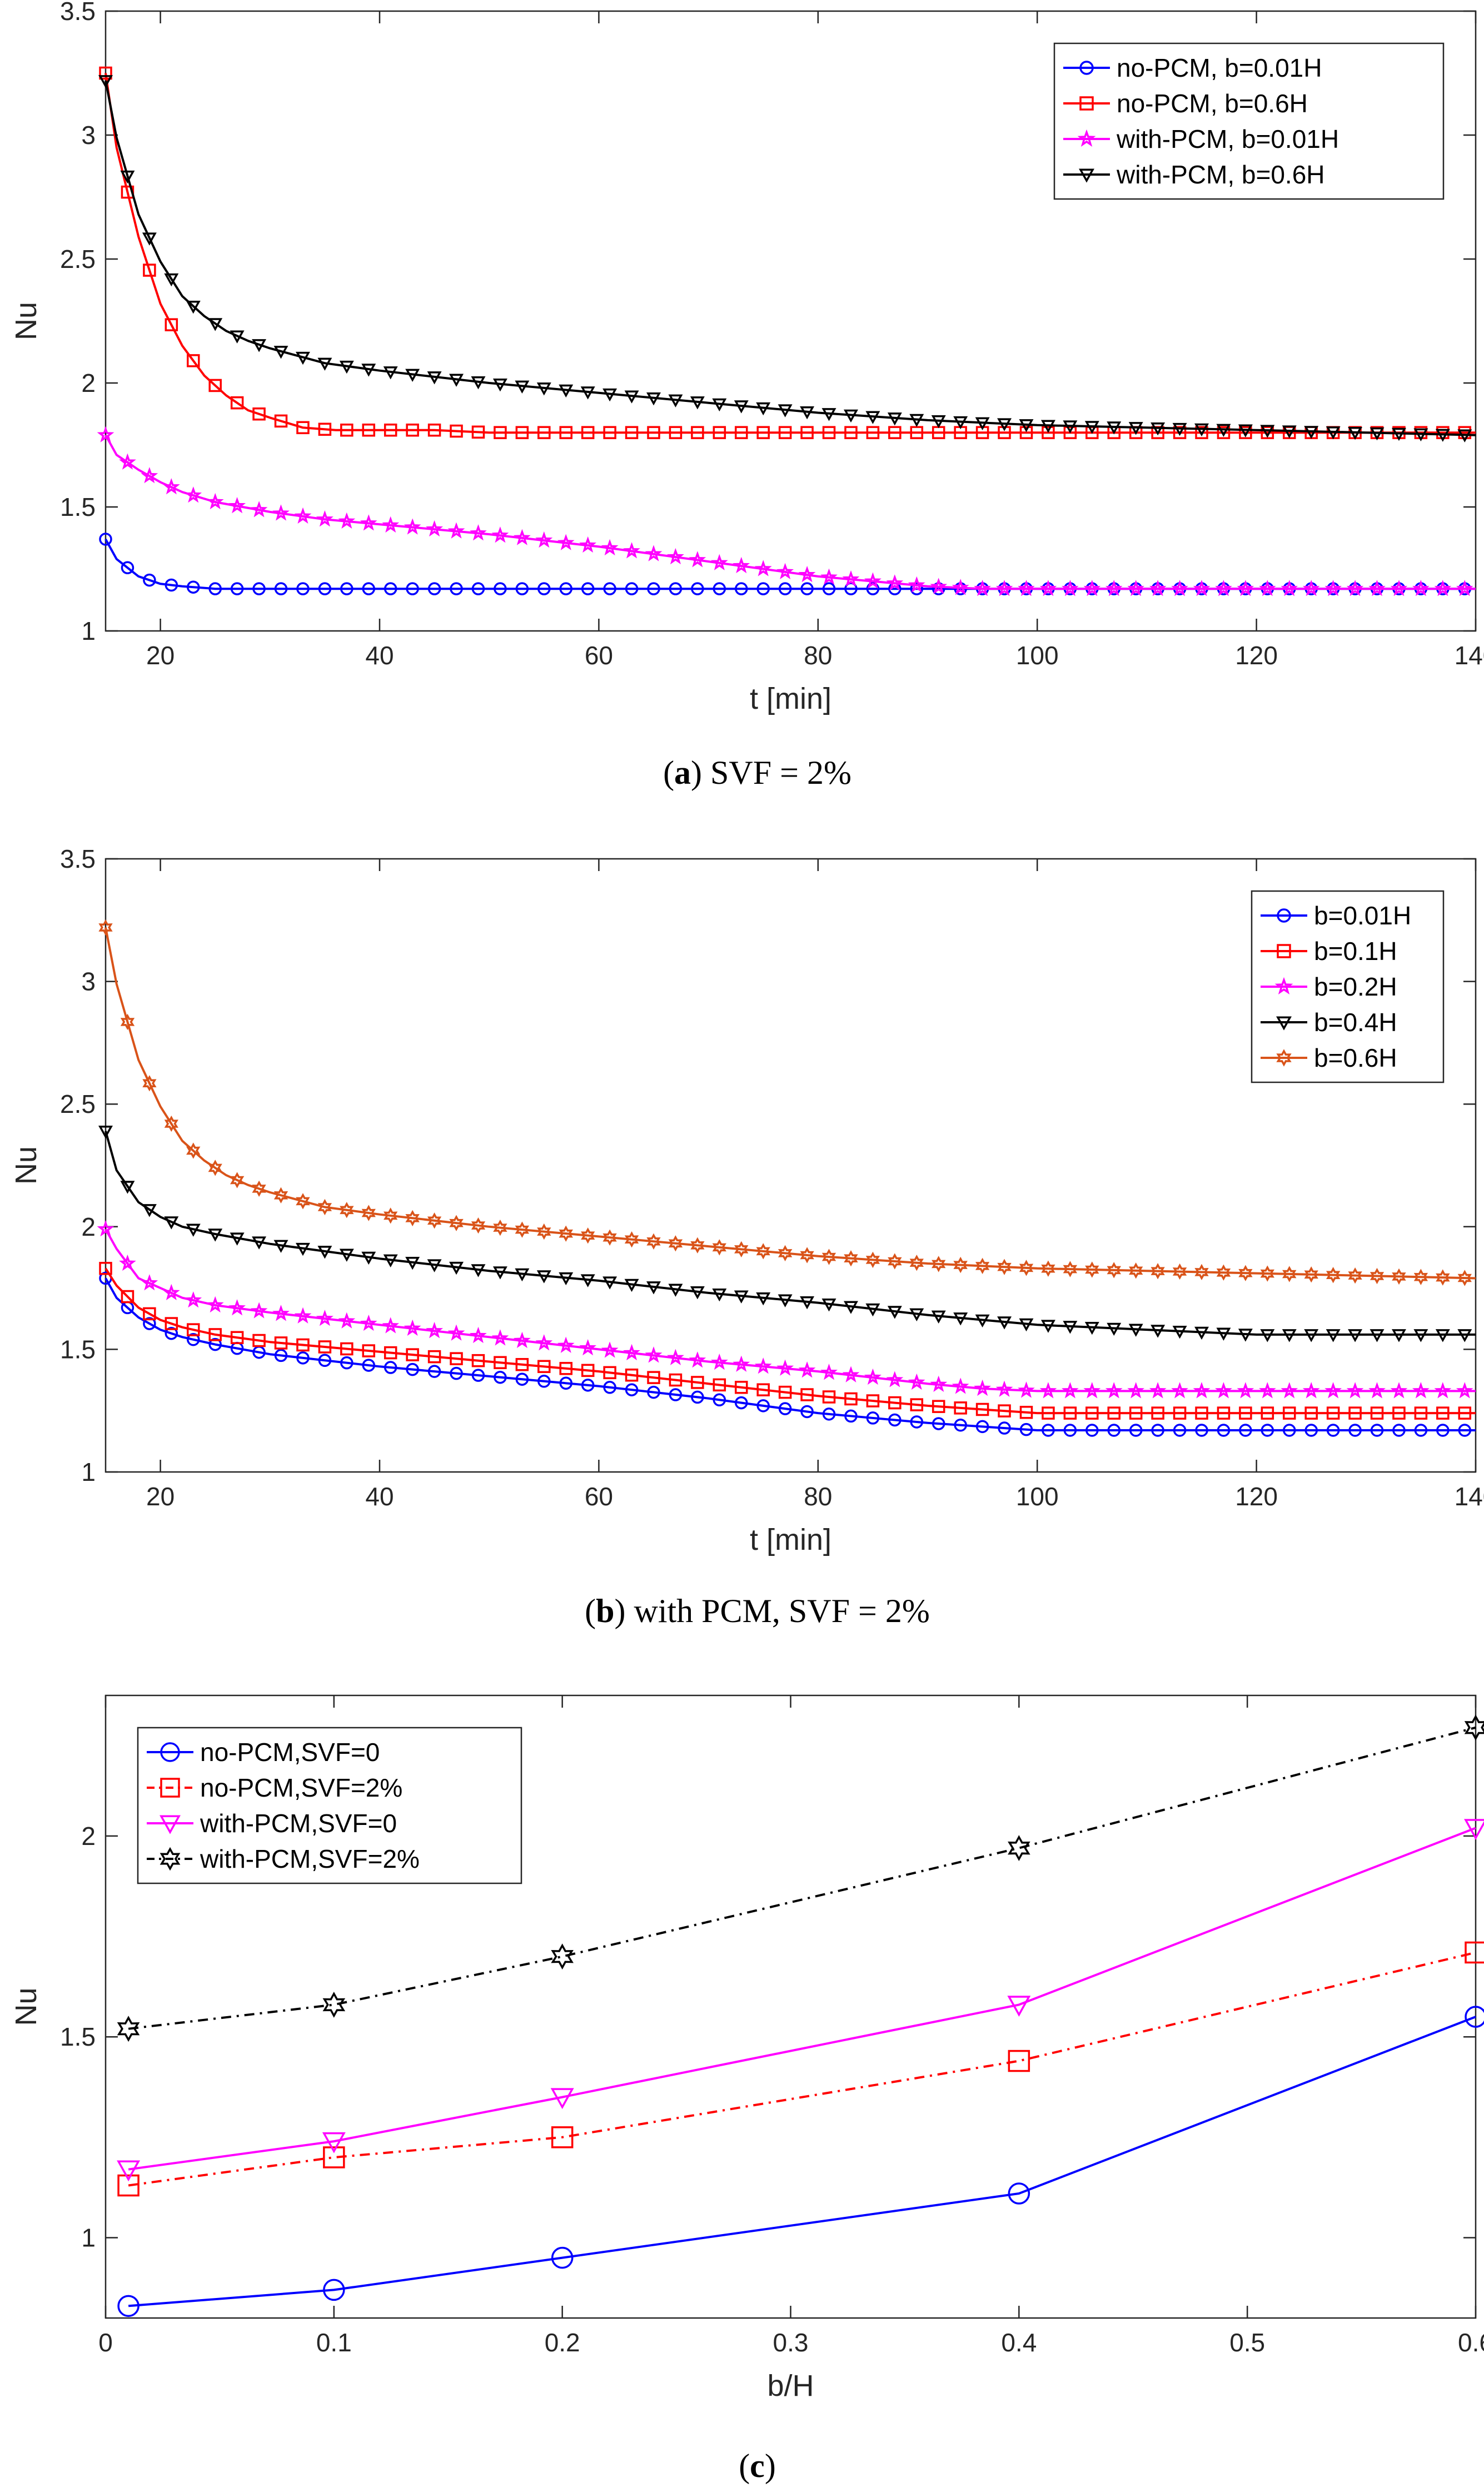  I want to click on y-tick-label: 1.5, so click(78, 507).